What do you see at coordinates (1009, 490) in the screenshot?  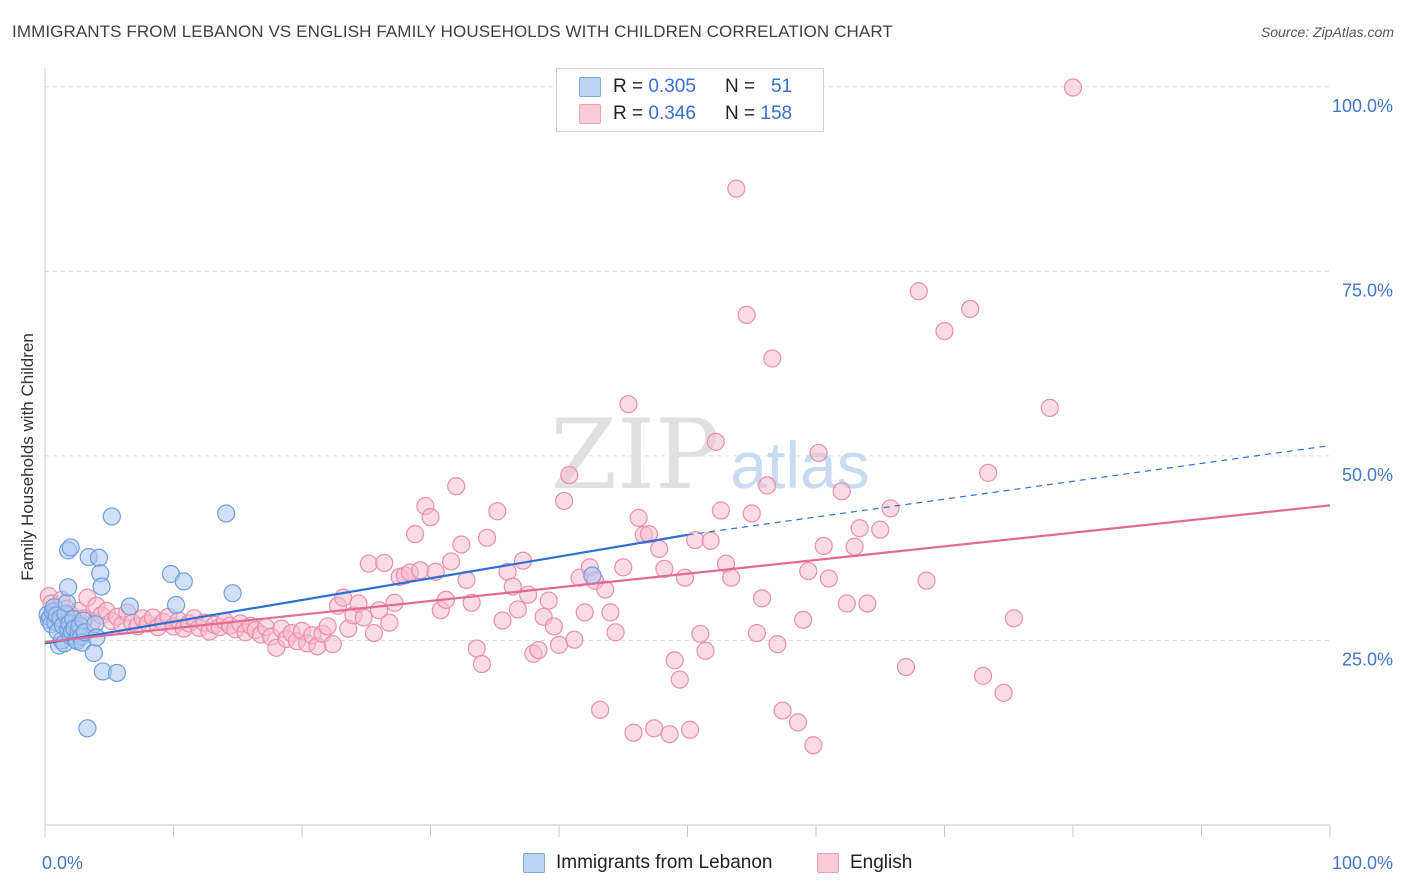 I see `trendline-lebanon-extension` at bounding box center [1009, 490].